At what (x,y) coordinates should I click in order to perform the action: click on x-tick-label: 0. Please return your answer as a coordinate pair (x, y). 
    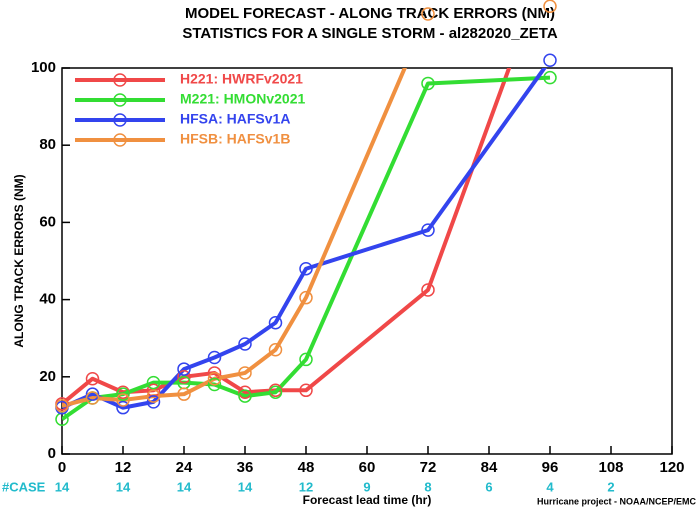
    Looking at the image, I should click on (62, 467).